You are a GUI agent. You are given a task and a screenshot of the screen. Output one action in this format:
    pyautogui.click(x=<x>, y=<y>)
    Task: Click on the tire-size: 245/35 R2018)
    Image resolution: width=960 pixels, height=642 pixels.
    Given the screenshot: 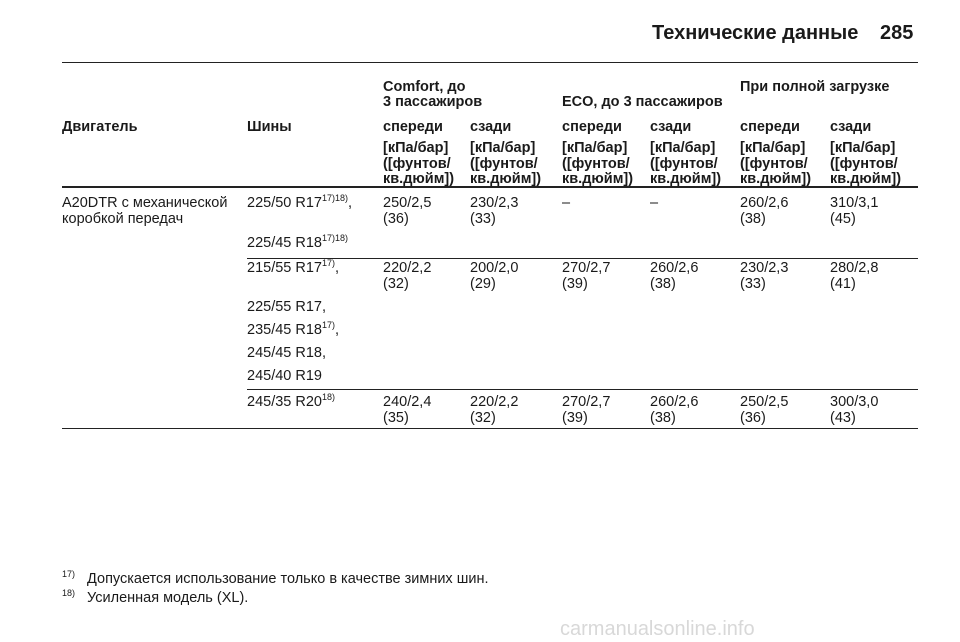 What is the action you would take?
    pyautogui.click(x=291, y=401)
    